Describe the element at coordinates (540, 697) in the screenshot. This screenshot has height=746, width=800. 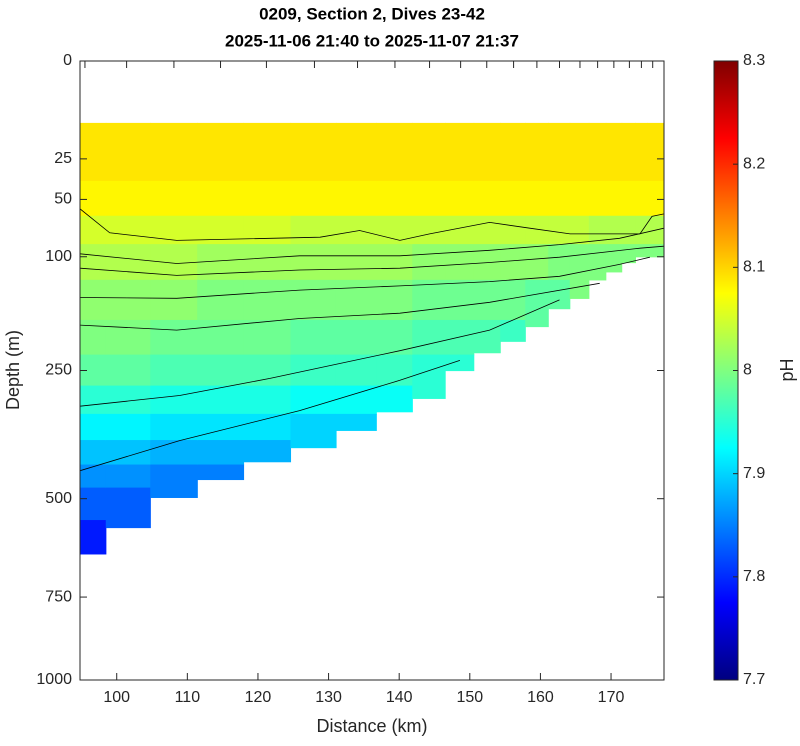
I see `x-tick-label: 160` at that location.